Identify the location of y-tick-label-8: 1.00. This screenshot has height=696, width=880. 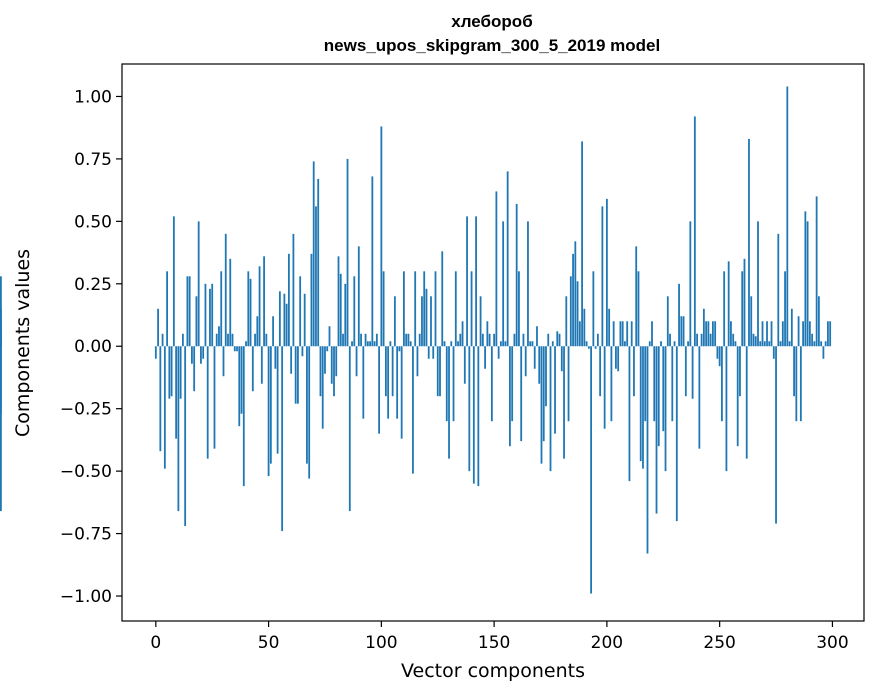
(93, 97).